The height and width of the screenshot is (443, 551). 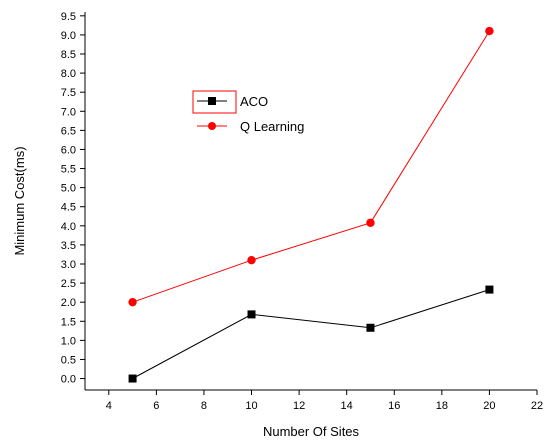 I want to click on x-tick-label: 6, so click(x=156, y=406).